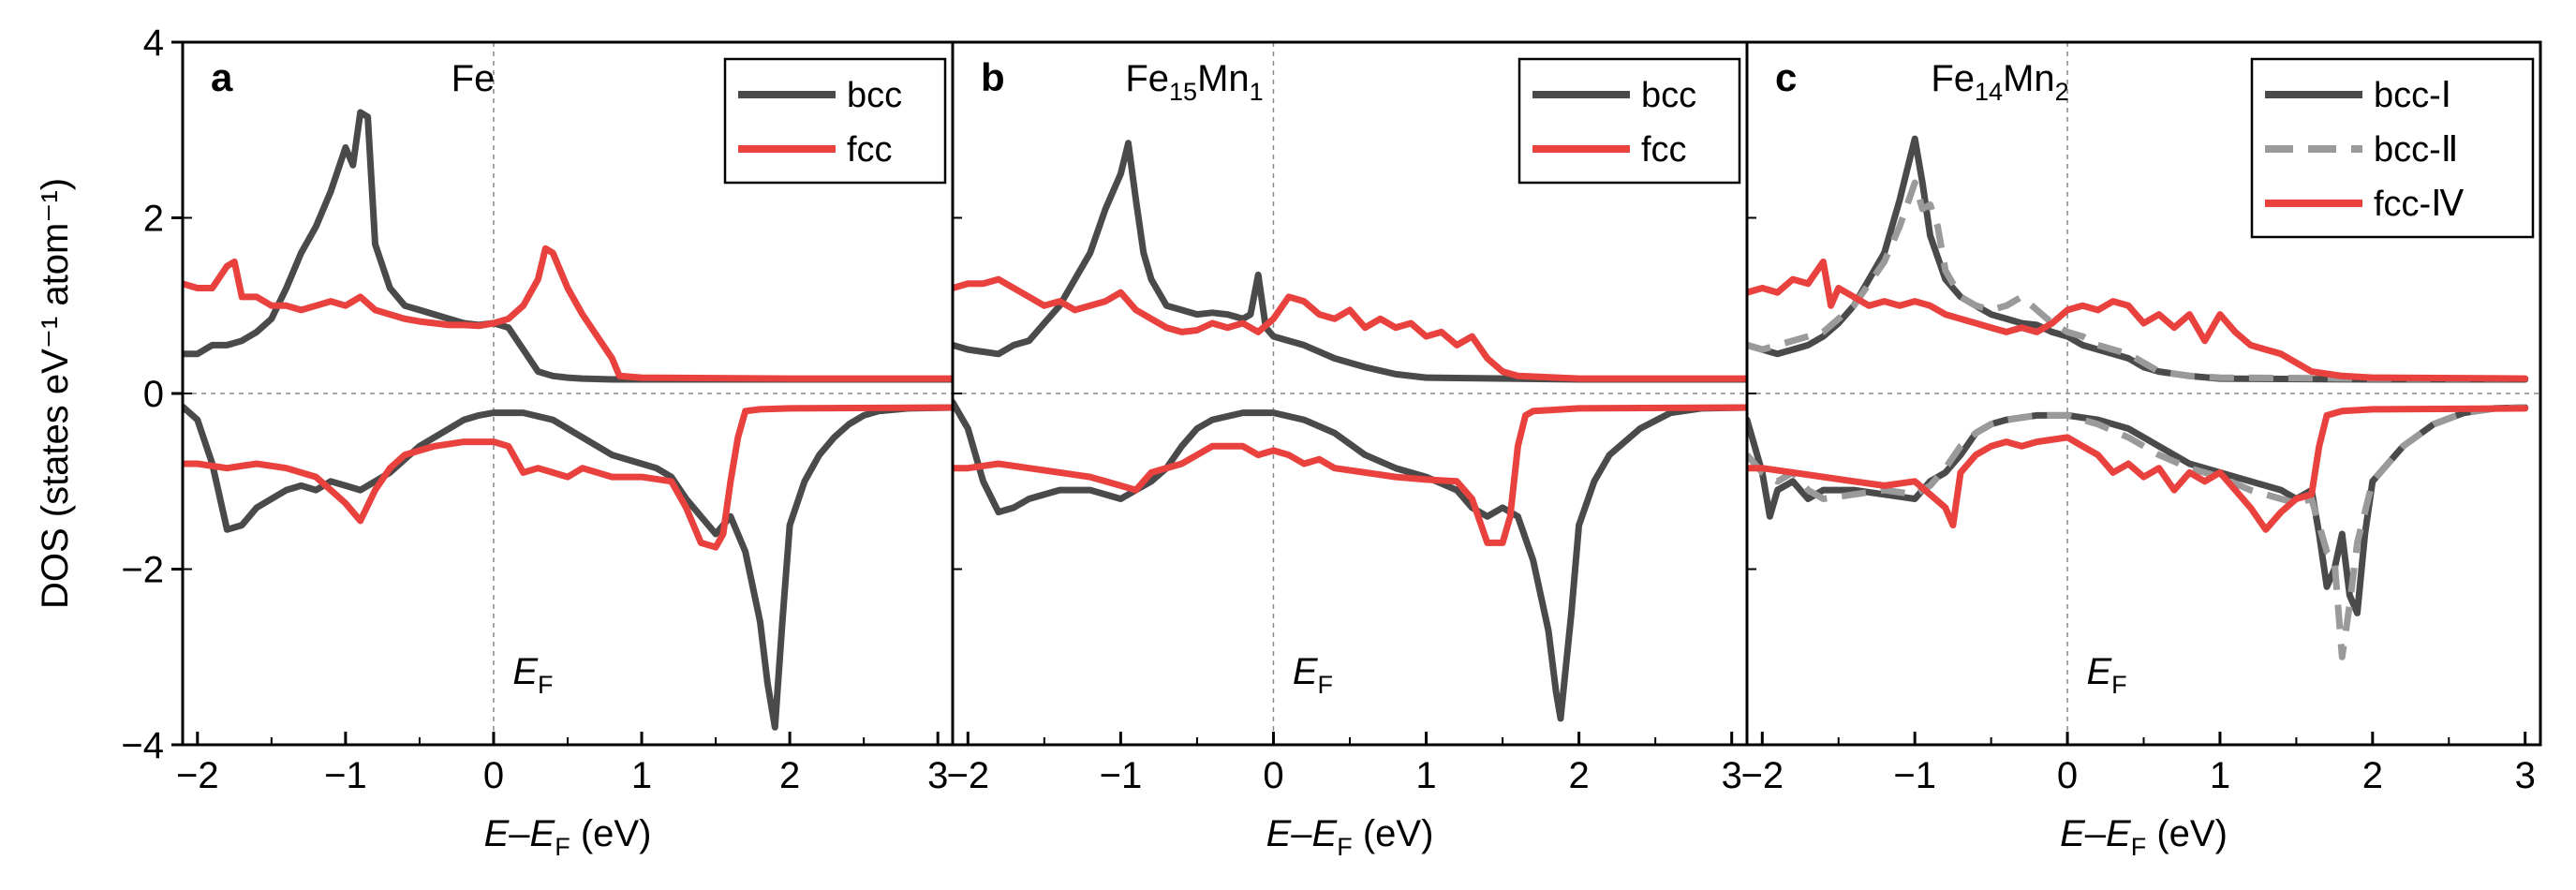  What do you see at coordinates (153, 219) in the screenshot?
I see `y-tick-label: 2` at bounding box center [153, 219].